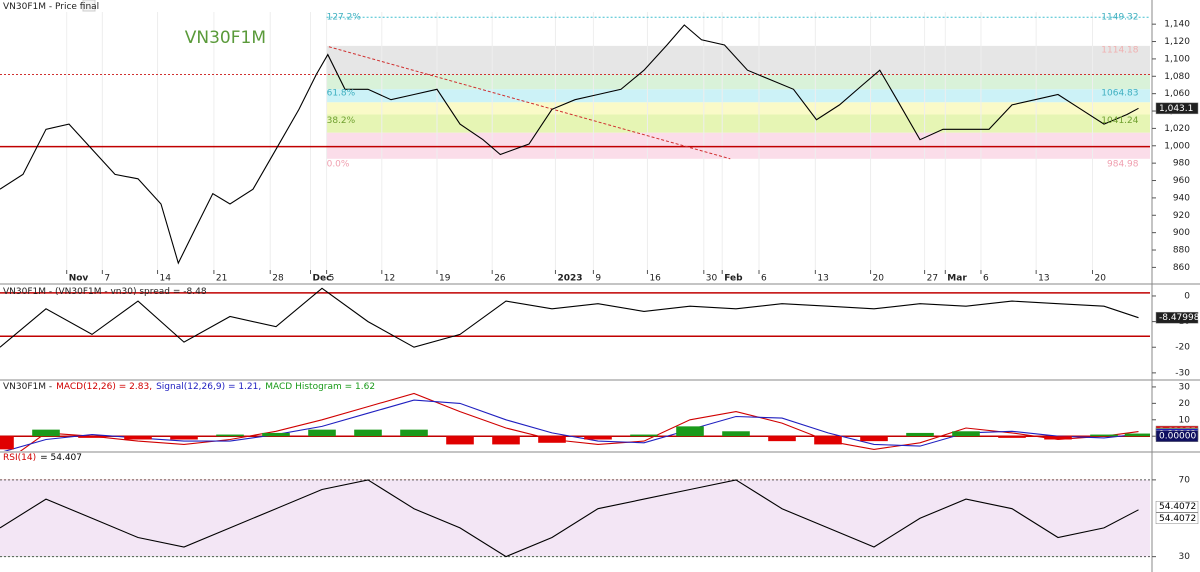 The width and height of the screenshot is (1200, 572). Describe the element at coordinates (27, 387) in the screenshot. I see `title: VN30F1M -` at that location.